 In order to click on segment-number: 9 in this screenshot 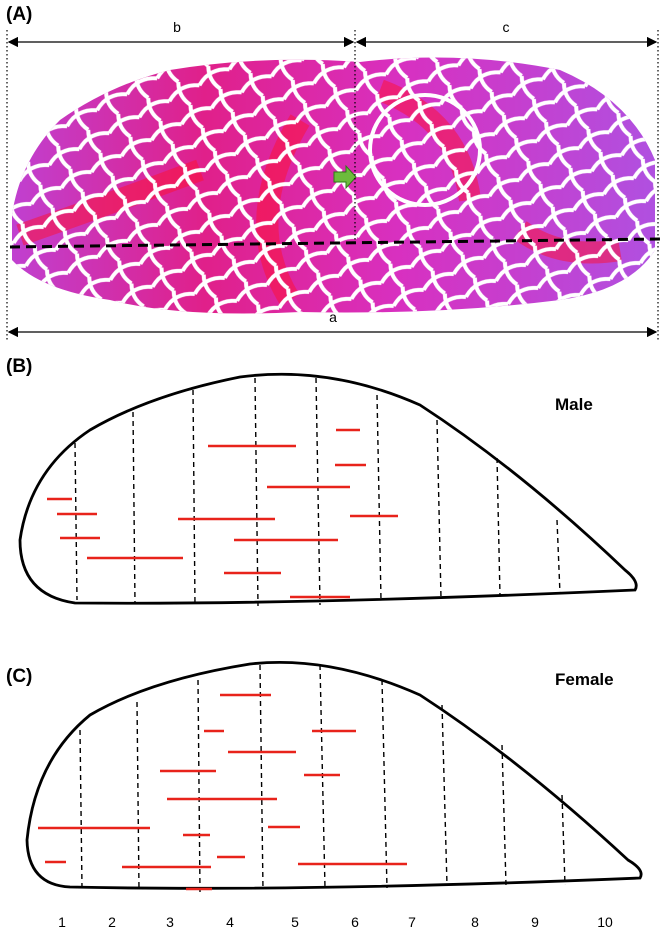, I will do `click(535, 922)`.